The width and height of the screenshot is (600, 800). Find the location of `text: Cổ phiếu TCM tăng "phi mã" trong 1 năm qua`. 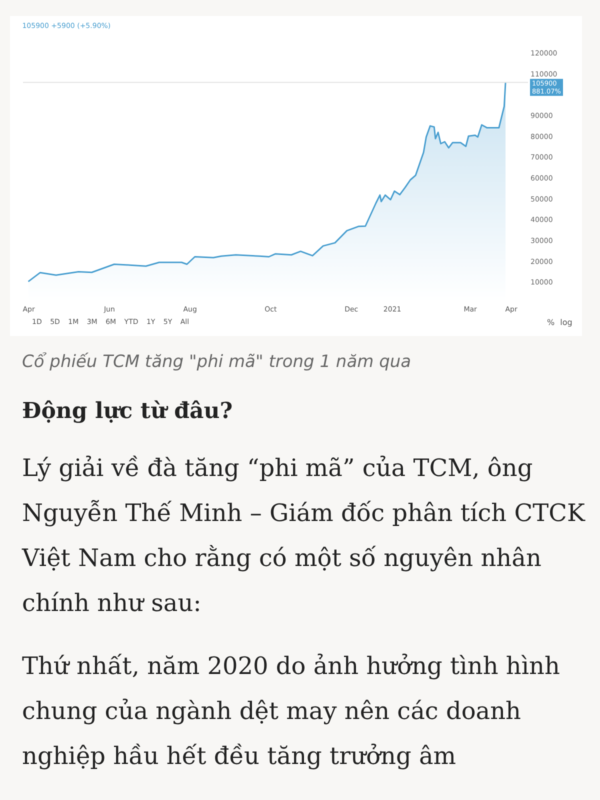

text: Cổ phiếu TCM tăng "phi mã" trong 1 năm qua is located at coordinates (217, 362).